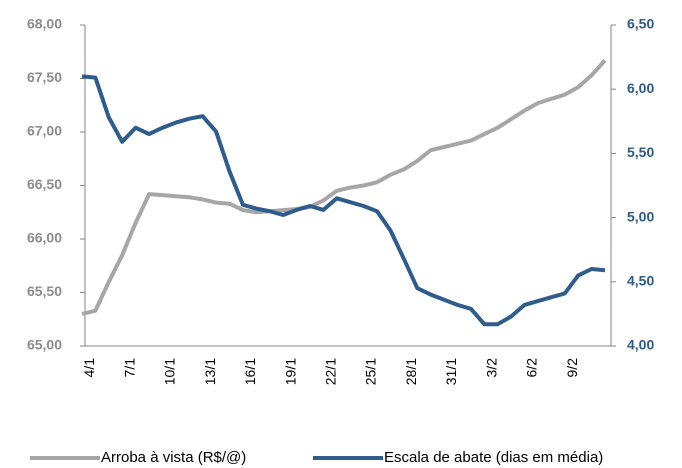  I want to click on x-tick-label: 9/2, so click(572, 368).